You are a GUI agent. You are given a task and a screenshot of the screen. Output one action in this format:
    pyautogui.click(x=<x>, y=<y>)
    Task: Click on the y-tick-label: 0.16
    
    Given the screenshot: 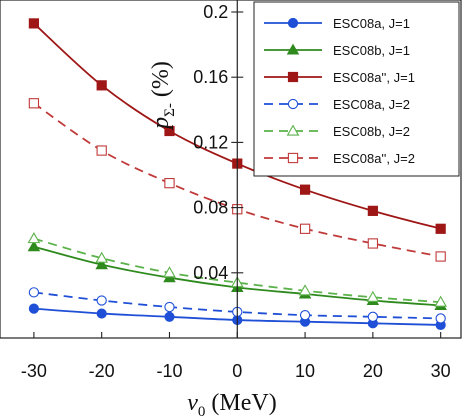 What is the action you would take?
    pyautogui.click(x=210, y=77)
    